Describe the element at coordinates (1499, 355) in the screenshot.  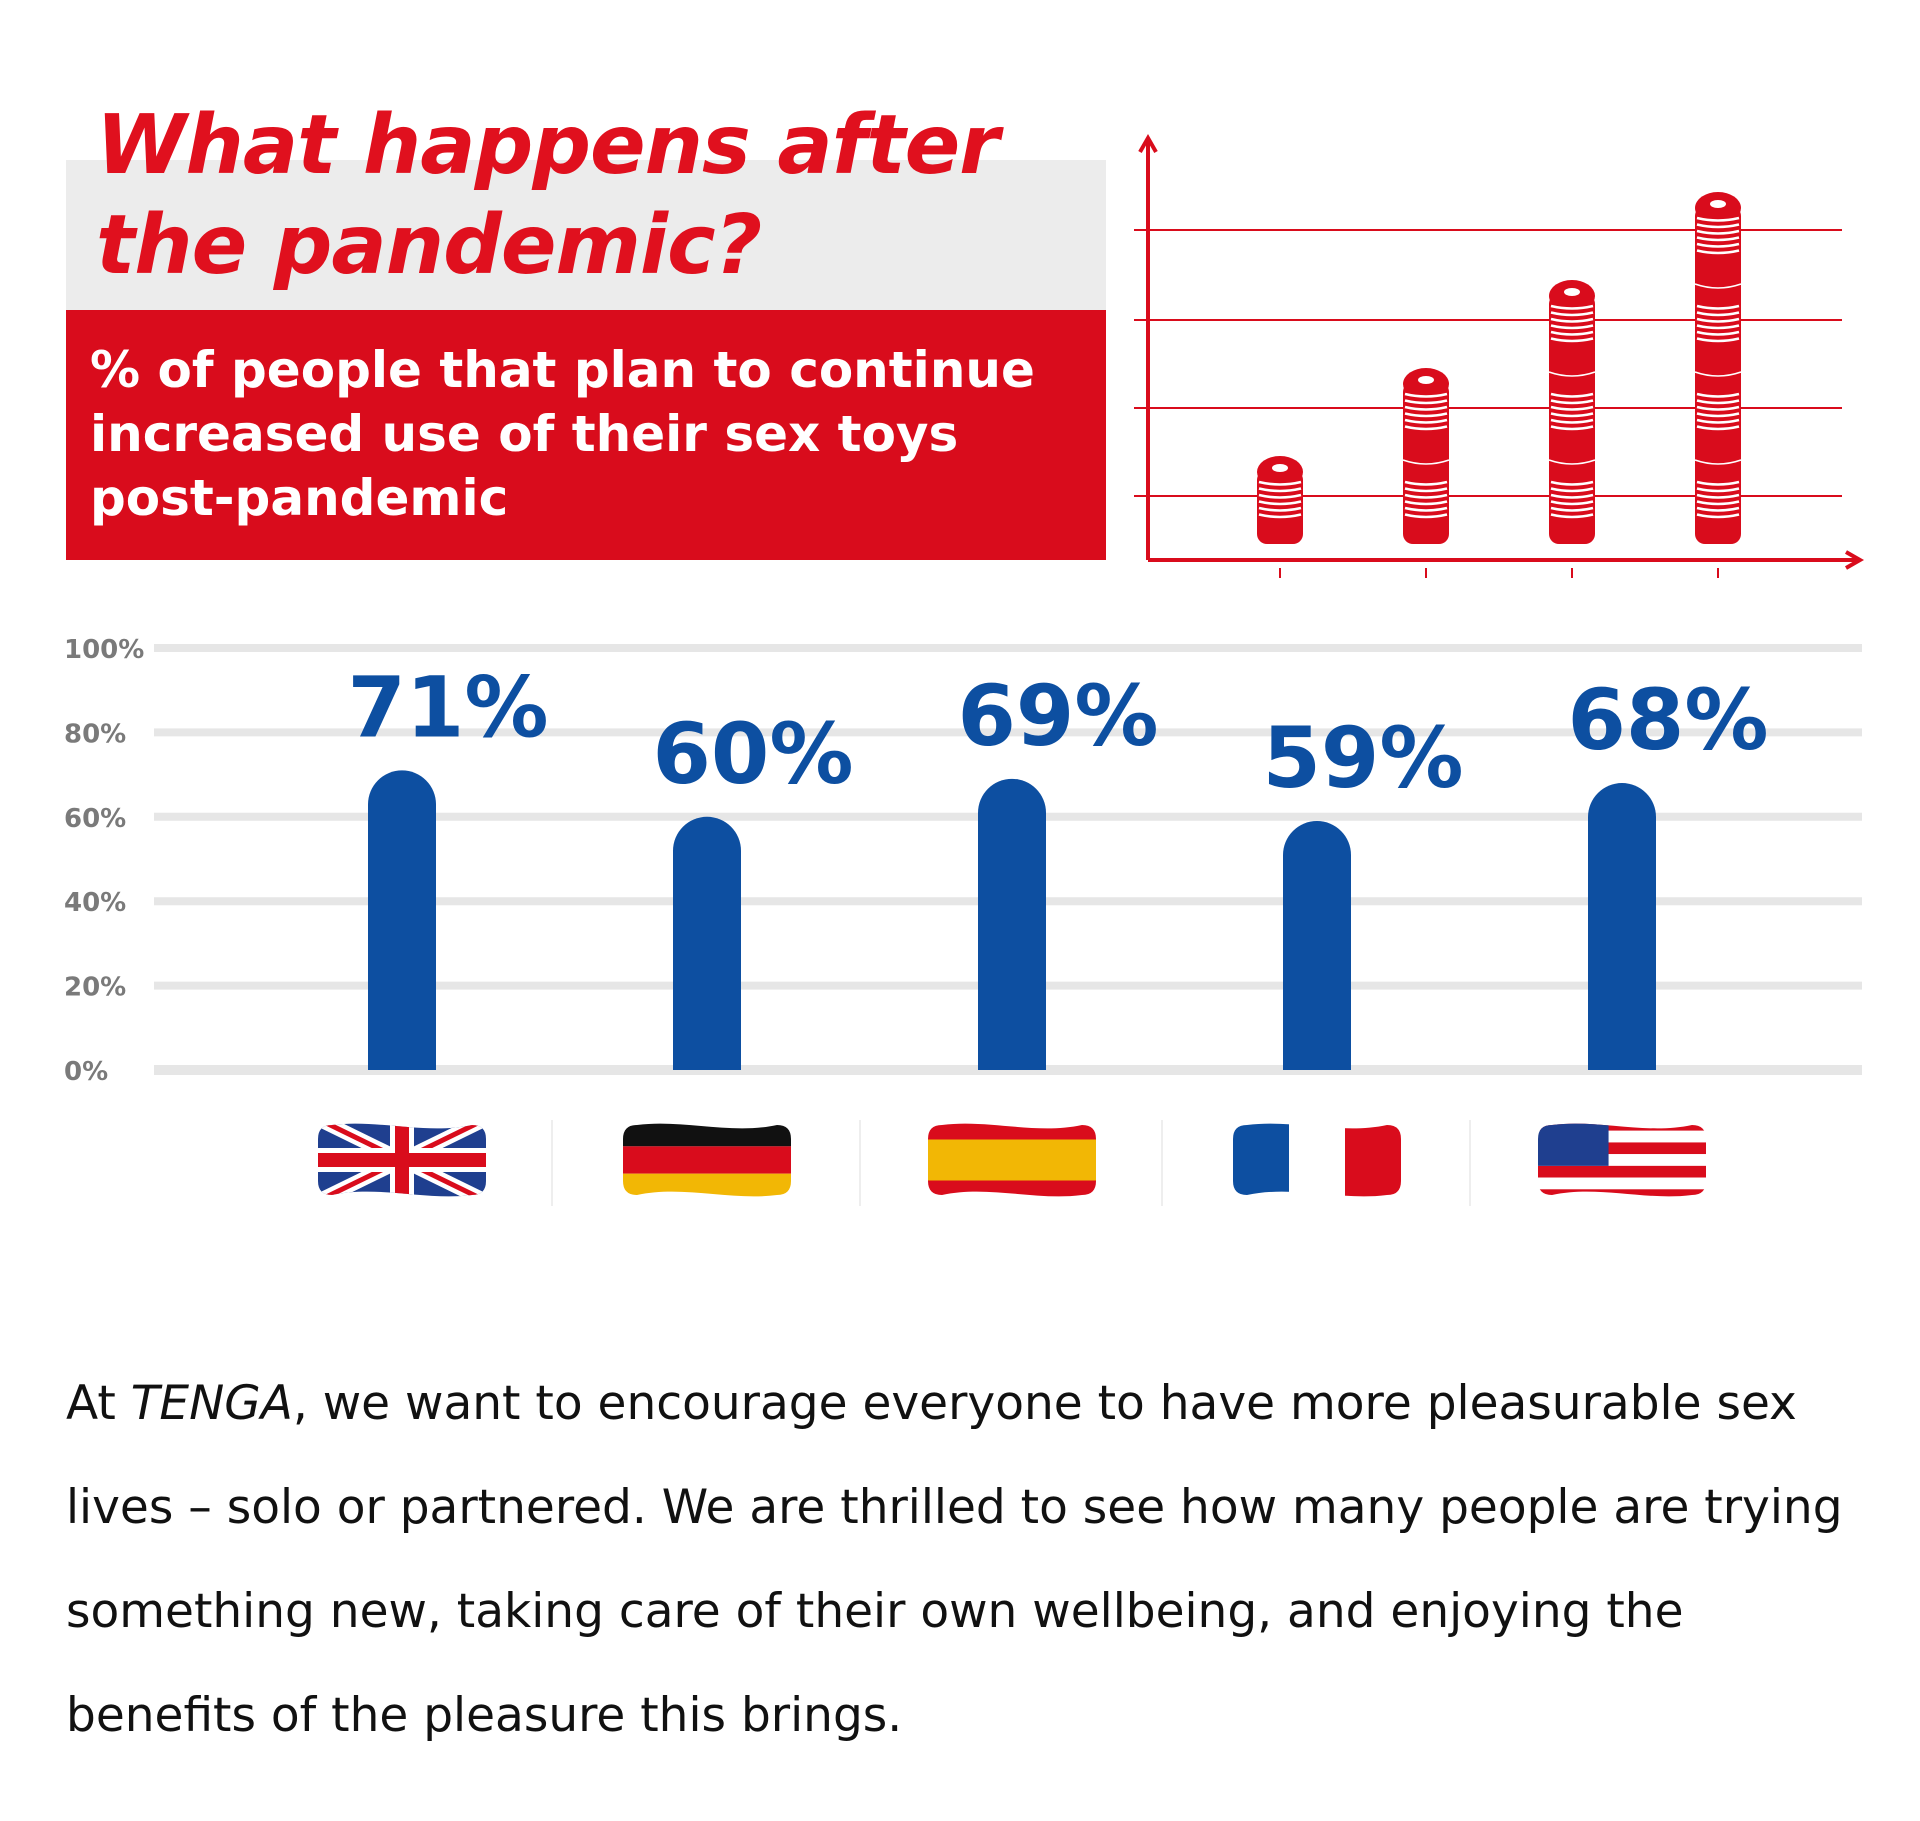
I see `decorative-stack-chart` at that location.